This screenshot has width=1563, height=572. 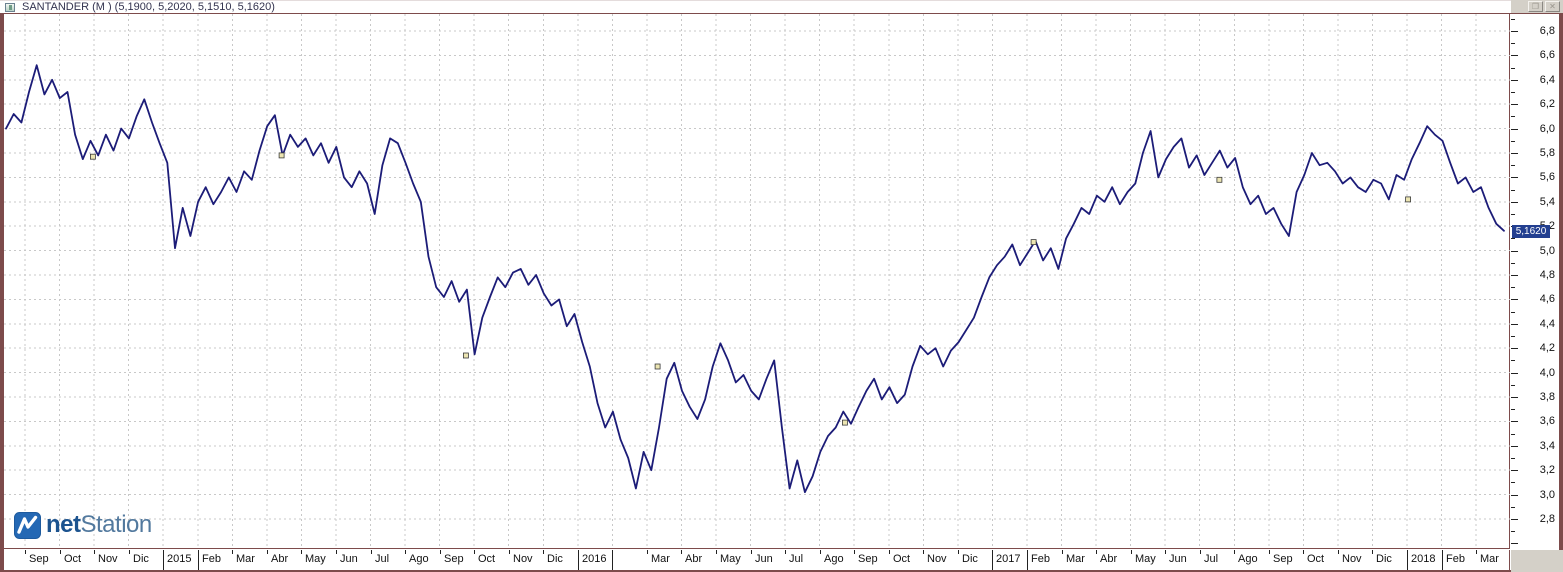 What do you see at coordinates (1008, 559) in the screenshot?
I see `time-axis-label: 2017` at bounding box center [1008, 559].